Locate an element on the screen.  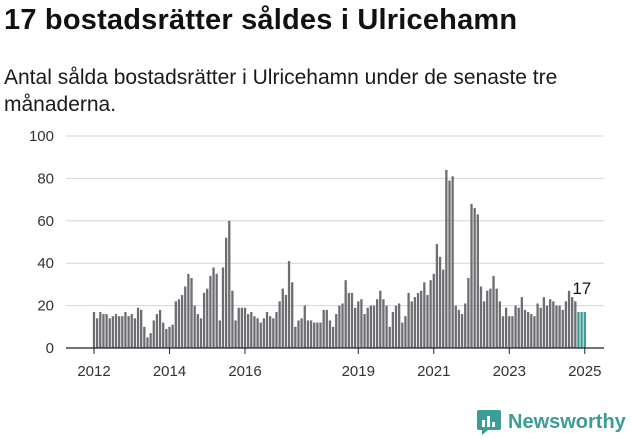
x-axis: 2012 2014 2016 2019 2021 2023 2025 is located at coordinates (335, 363).